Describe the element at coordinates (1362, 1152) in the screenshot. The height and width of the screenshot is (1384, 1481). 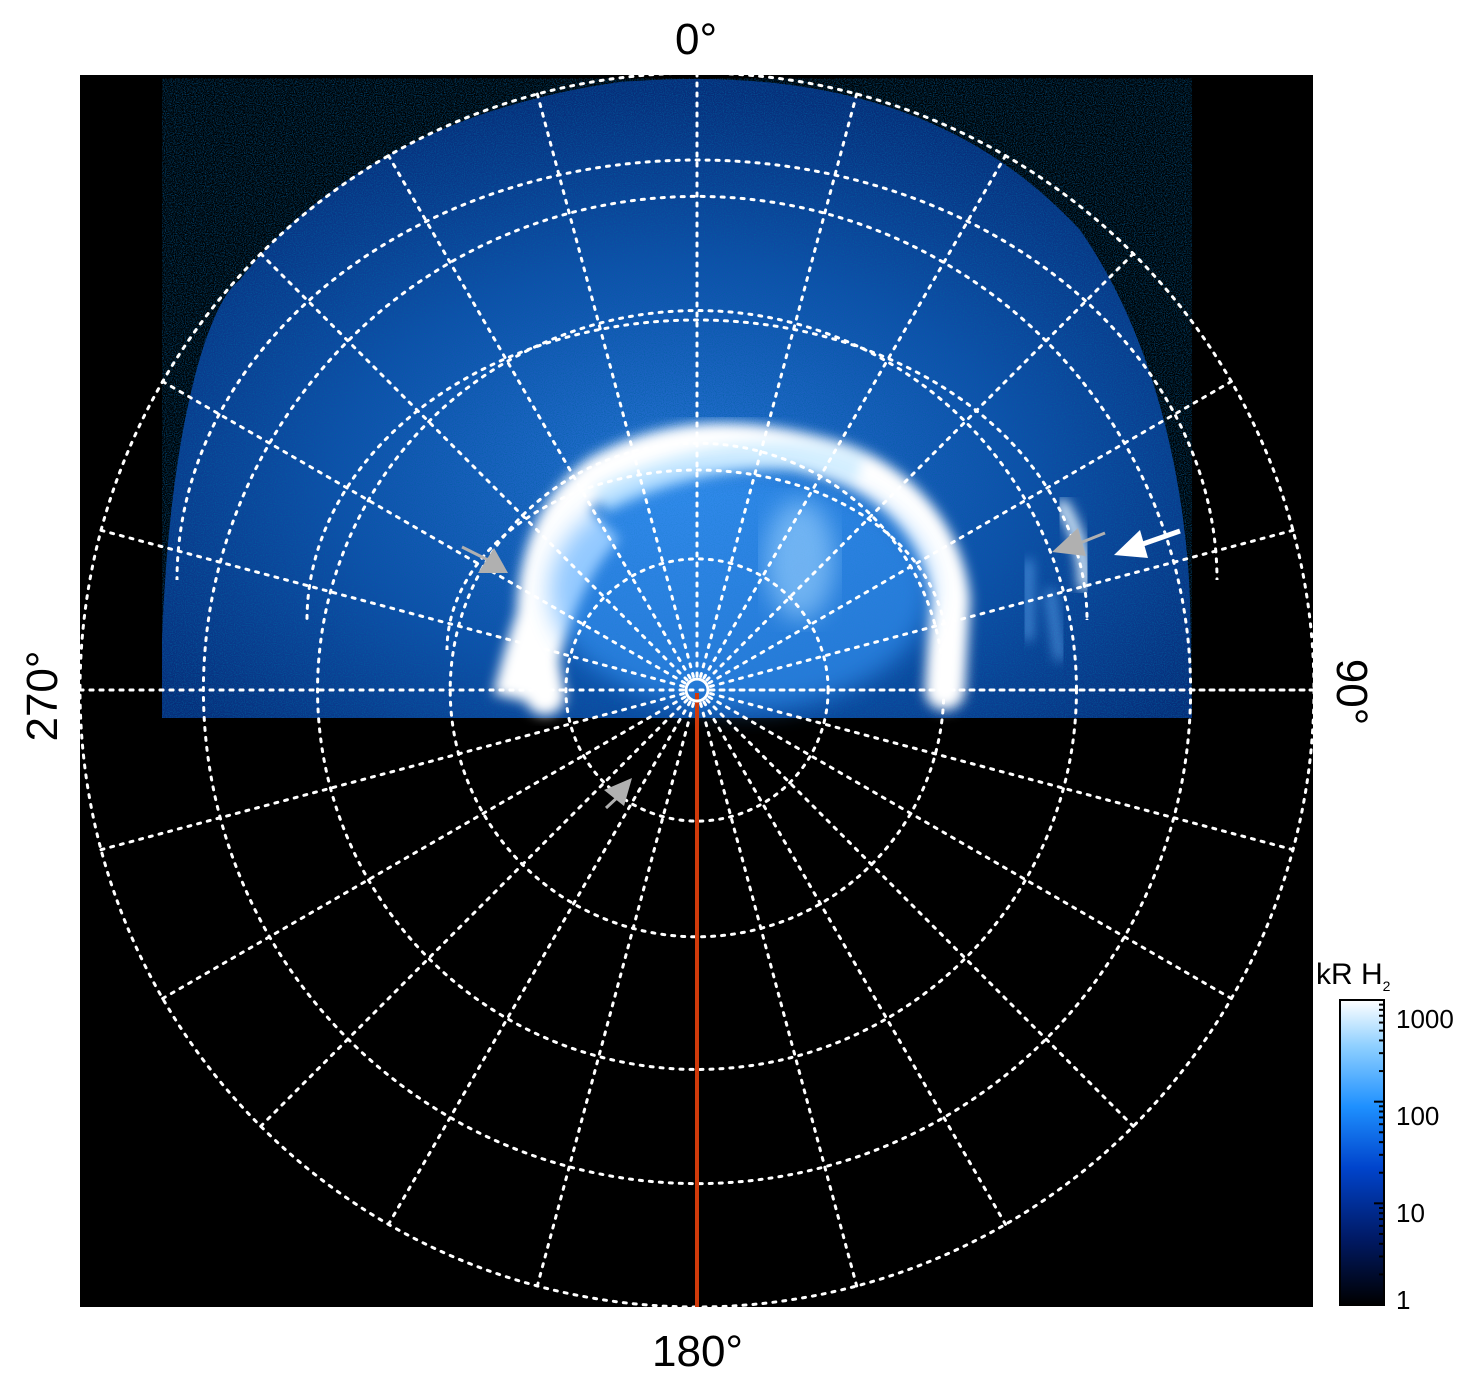
I see `colorbar` at that location.